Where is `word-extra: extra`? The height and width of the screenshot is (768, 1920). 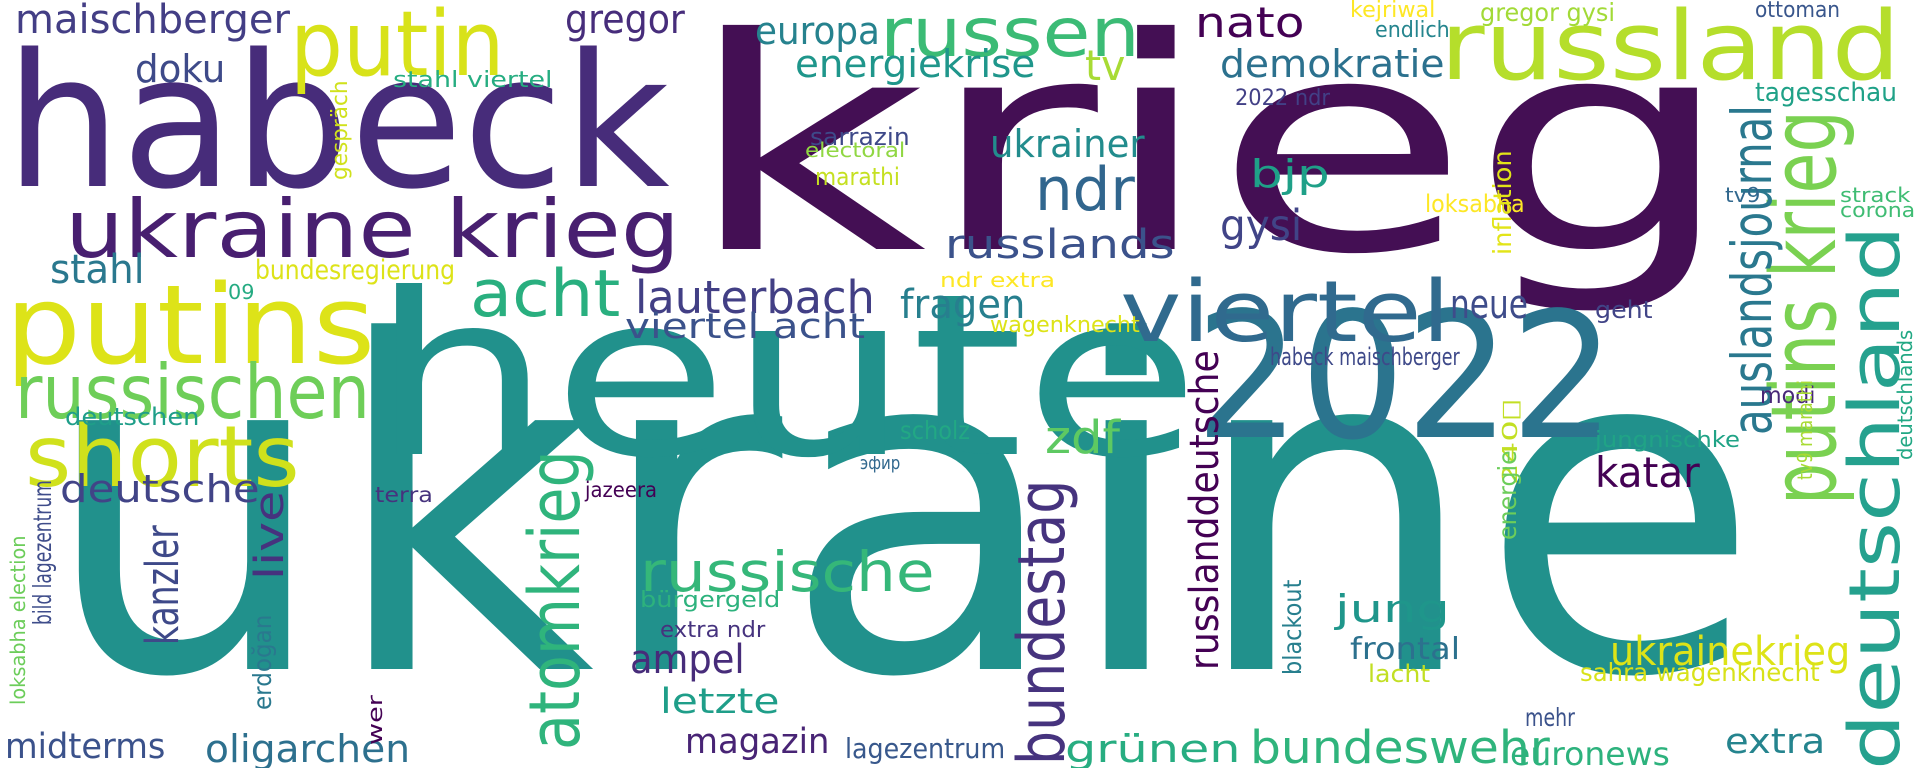
word-extra: extra is located at coordinates (1775, 742).